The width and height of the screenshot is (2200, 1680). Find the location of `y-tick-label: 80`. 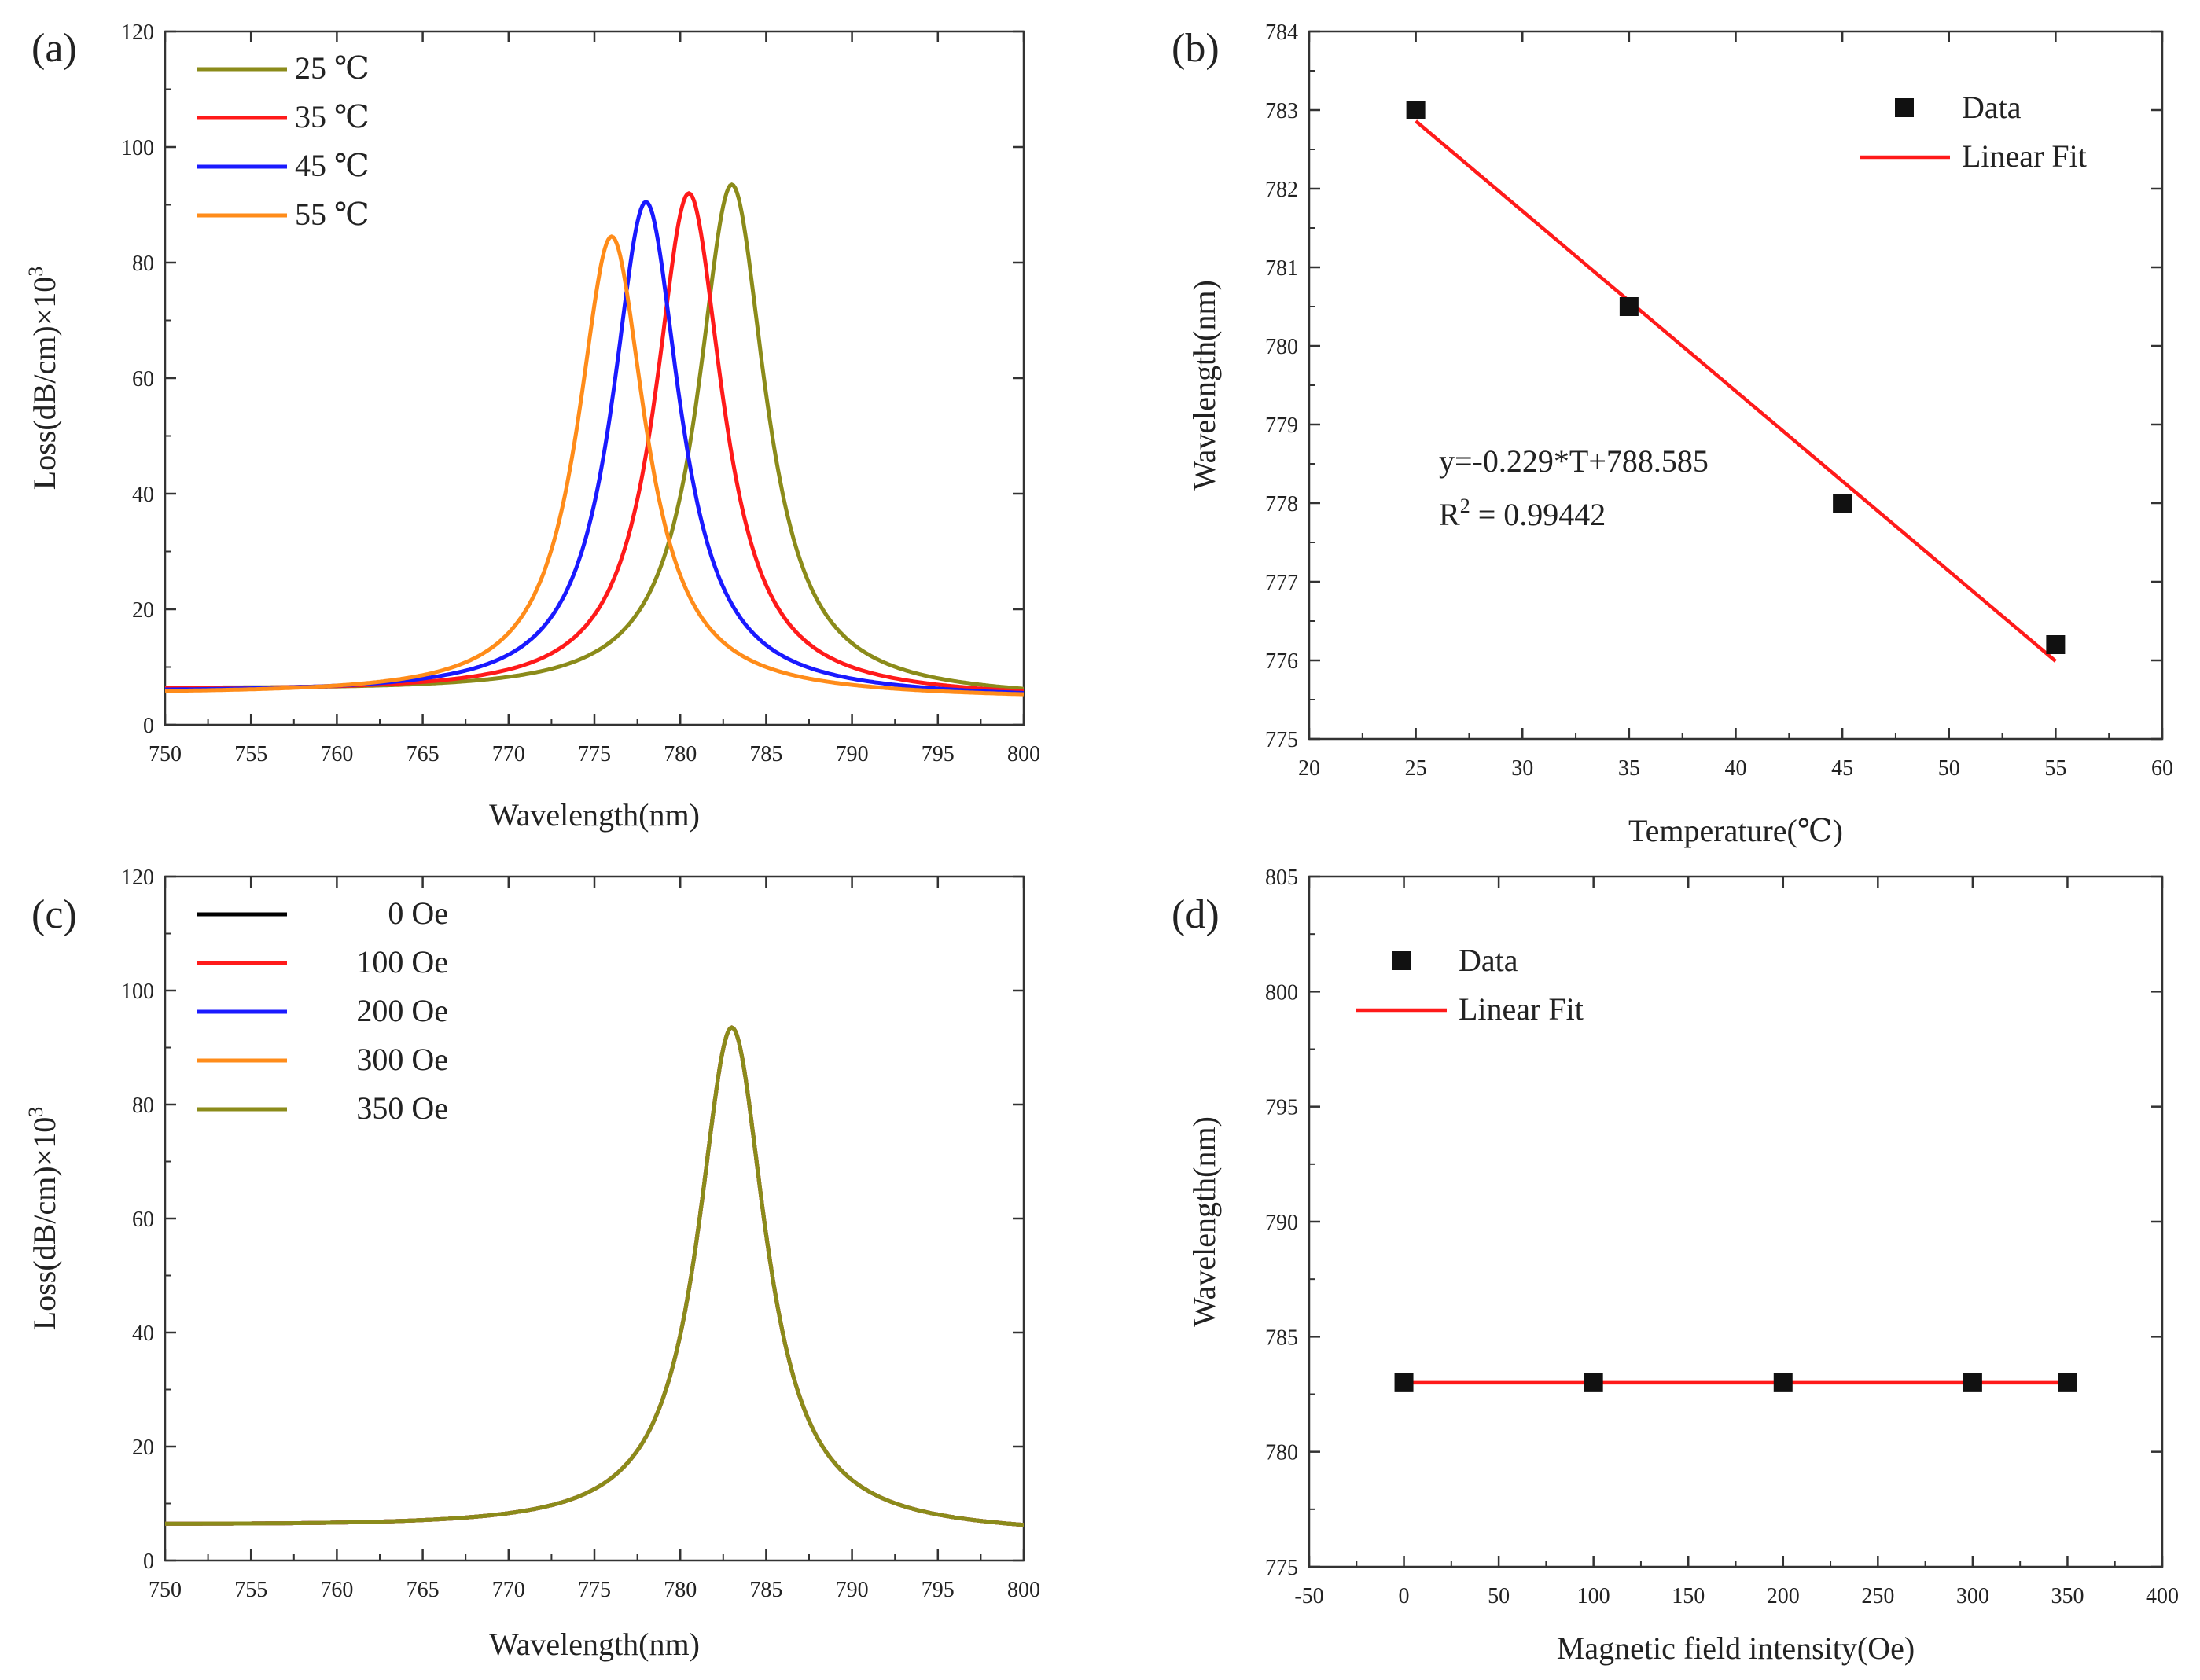

y-tick-label: 80 is located at coordinates (143, 1106).